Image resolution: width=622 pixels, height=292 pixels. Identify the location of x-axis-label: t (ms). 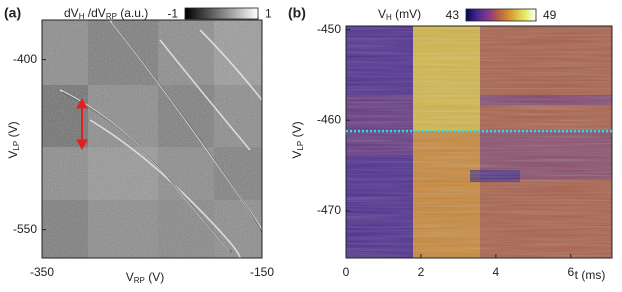
(590, 275).